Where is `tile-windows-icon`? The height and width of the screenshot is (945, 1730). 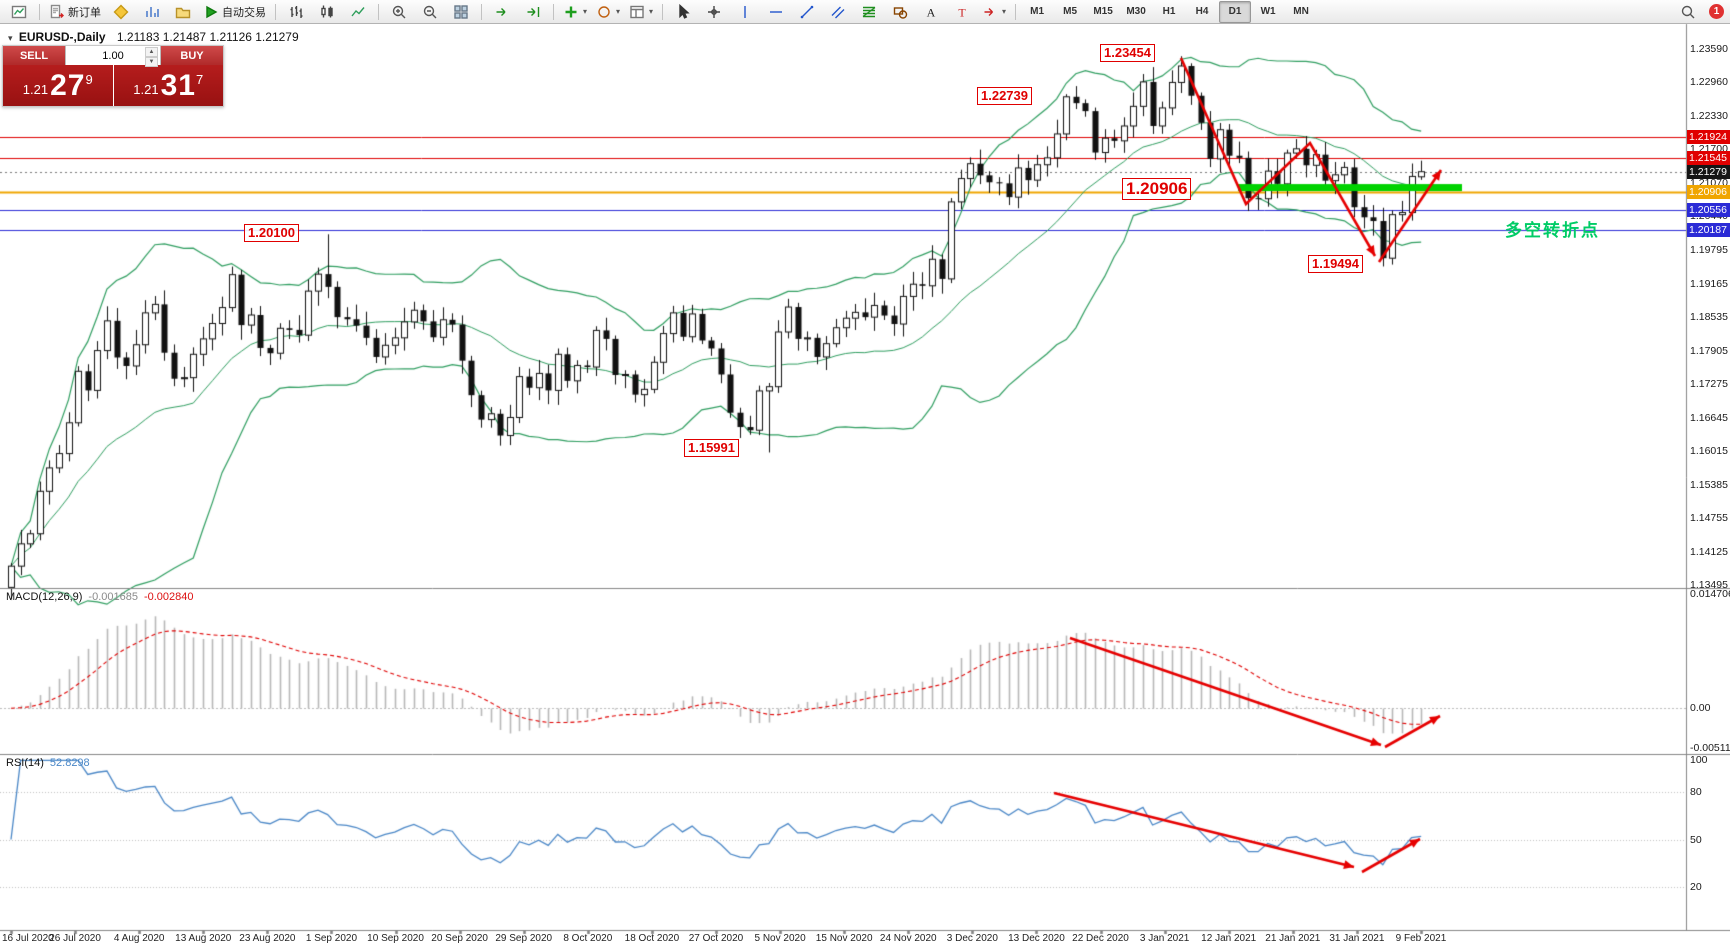 tile-windows-icon is located at coordinates (461, 12).